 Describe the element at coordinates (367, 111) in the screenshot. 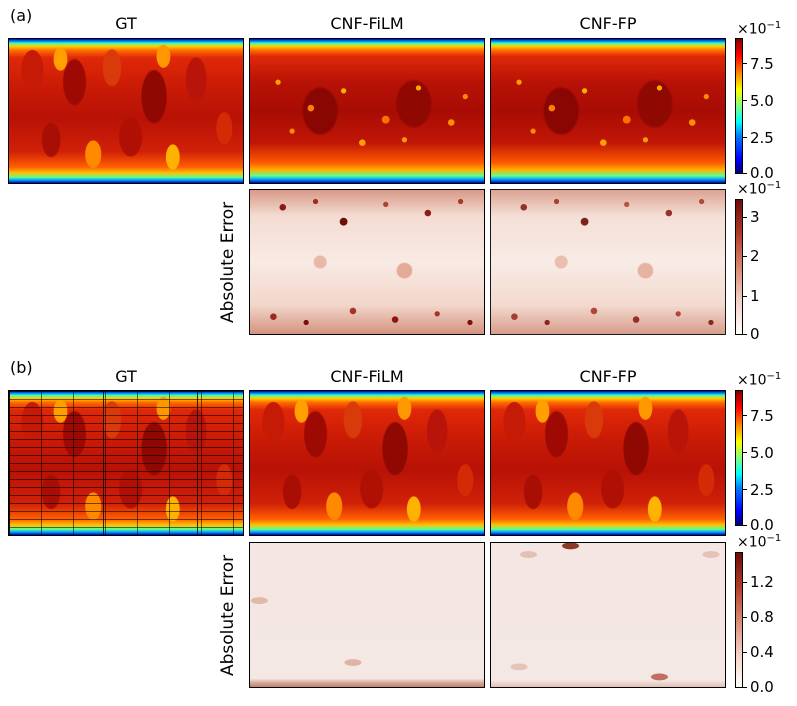

I see `cnf-film-field-image-a` at that location.